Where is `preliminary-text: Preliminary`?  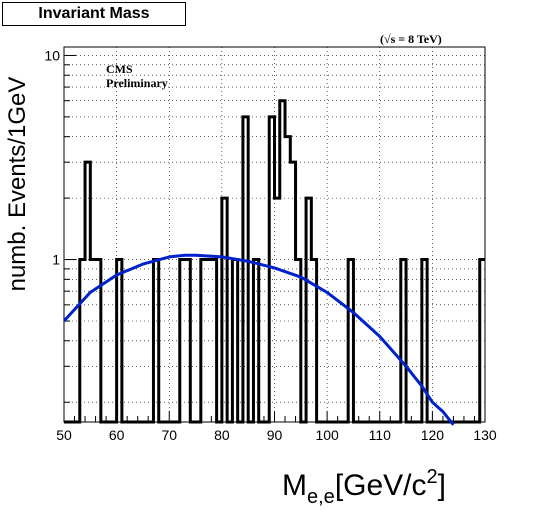 preliminary-text: Preliminary is located at coordinates (137, 83).